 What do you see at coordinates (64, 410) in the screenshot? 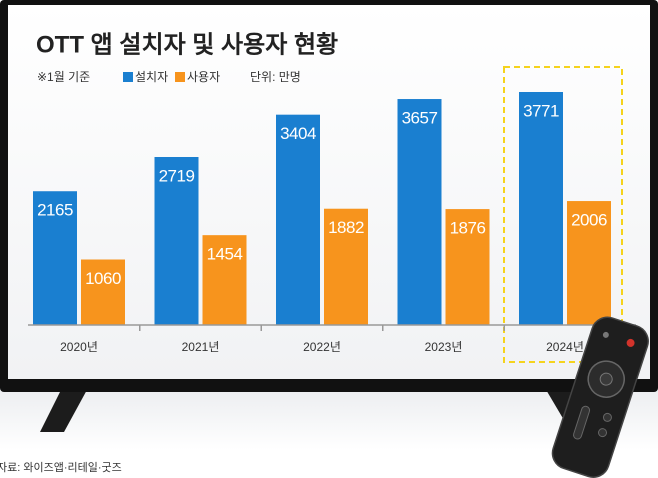
I see `tv-leg` at bounding box center [64, 410].